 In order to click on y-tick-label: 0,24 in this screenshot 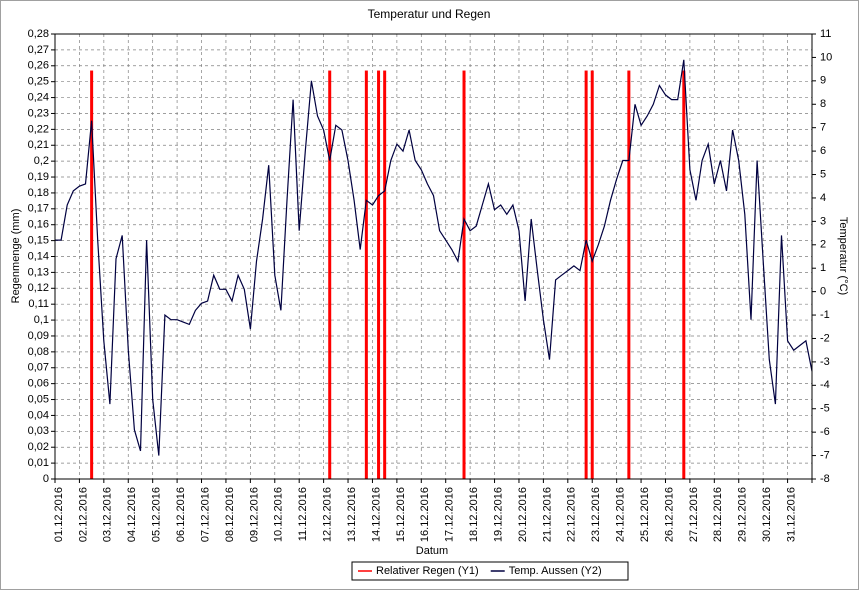, I will do `click(38, 97)`.